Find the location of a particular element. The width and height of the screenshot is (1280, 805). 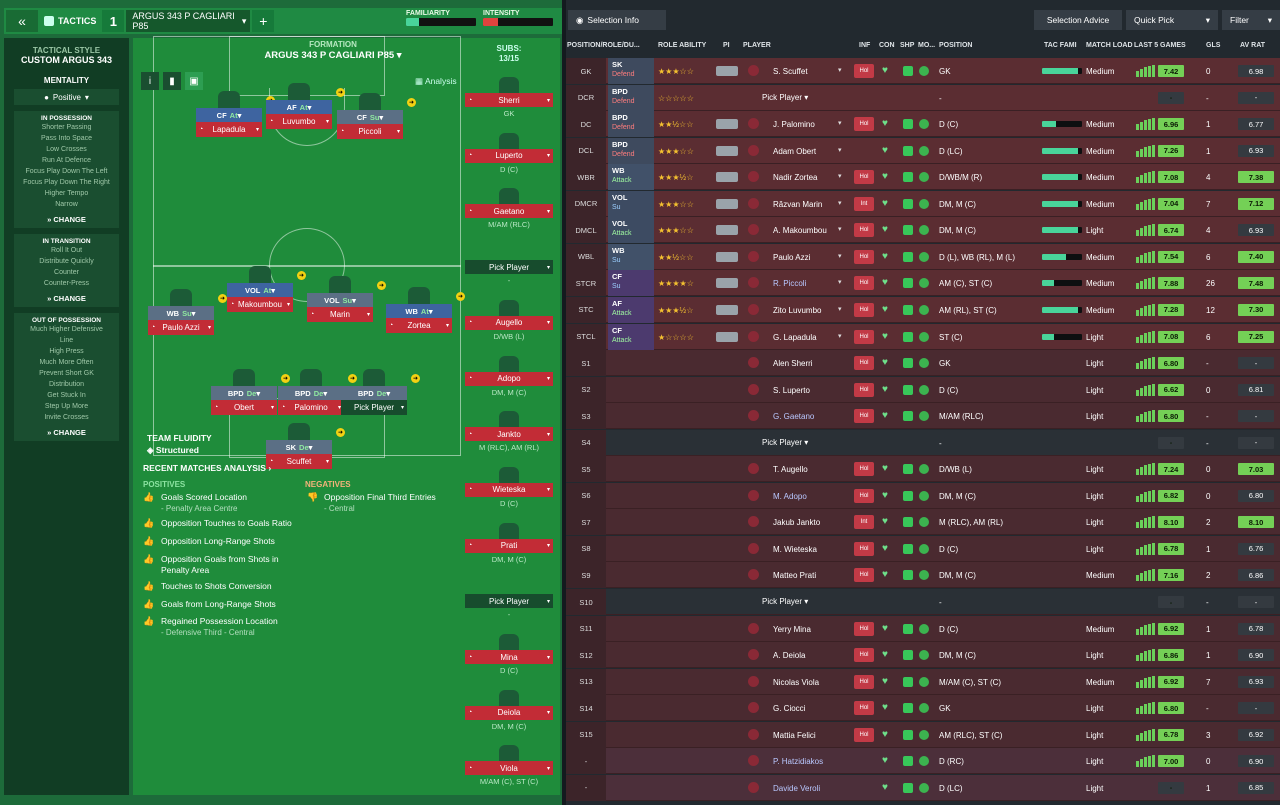

tactic-name-select: ARGUS 343 P CAGLIARI P85 ▾ is located at coordinates (188, 21).